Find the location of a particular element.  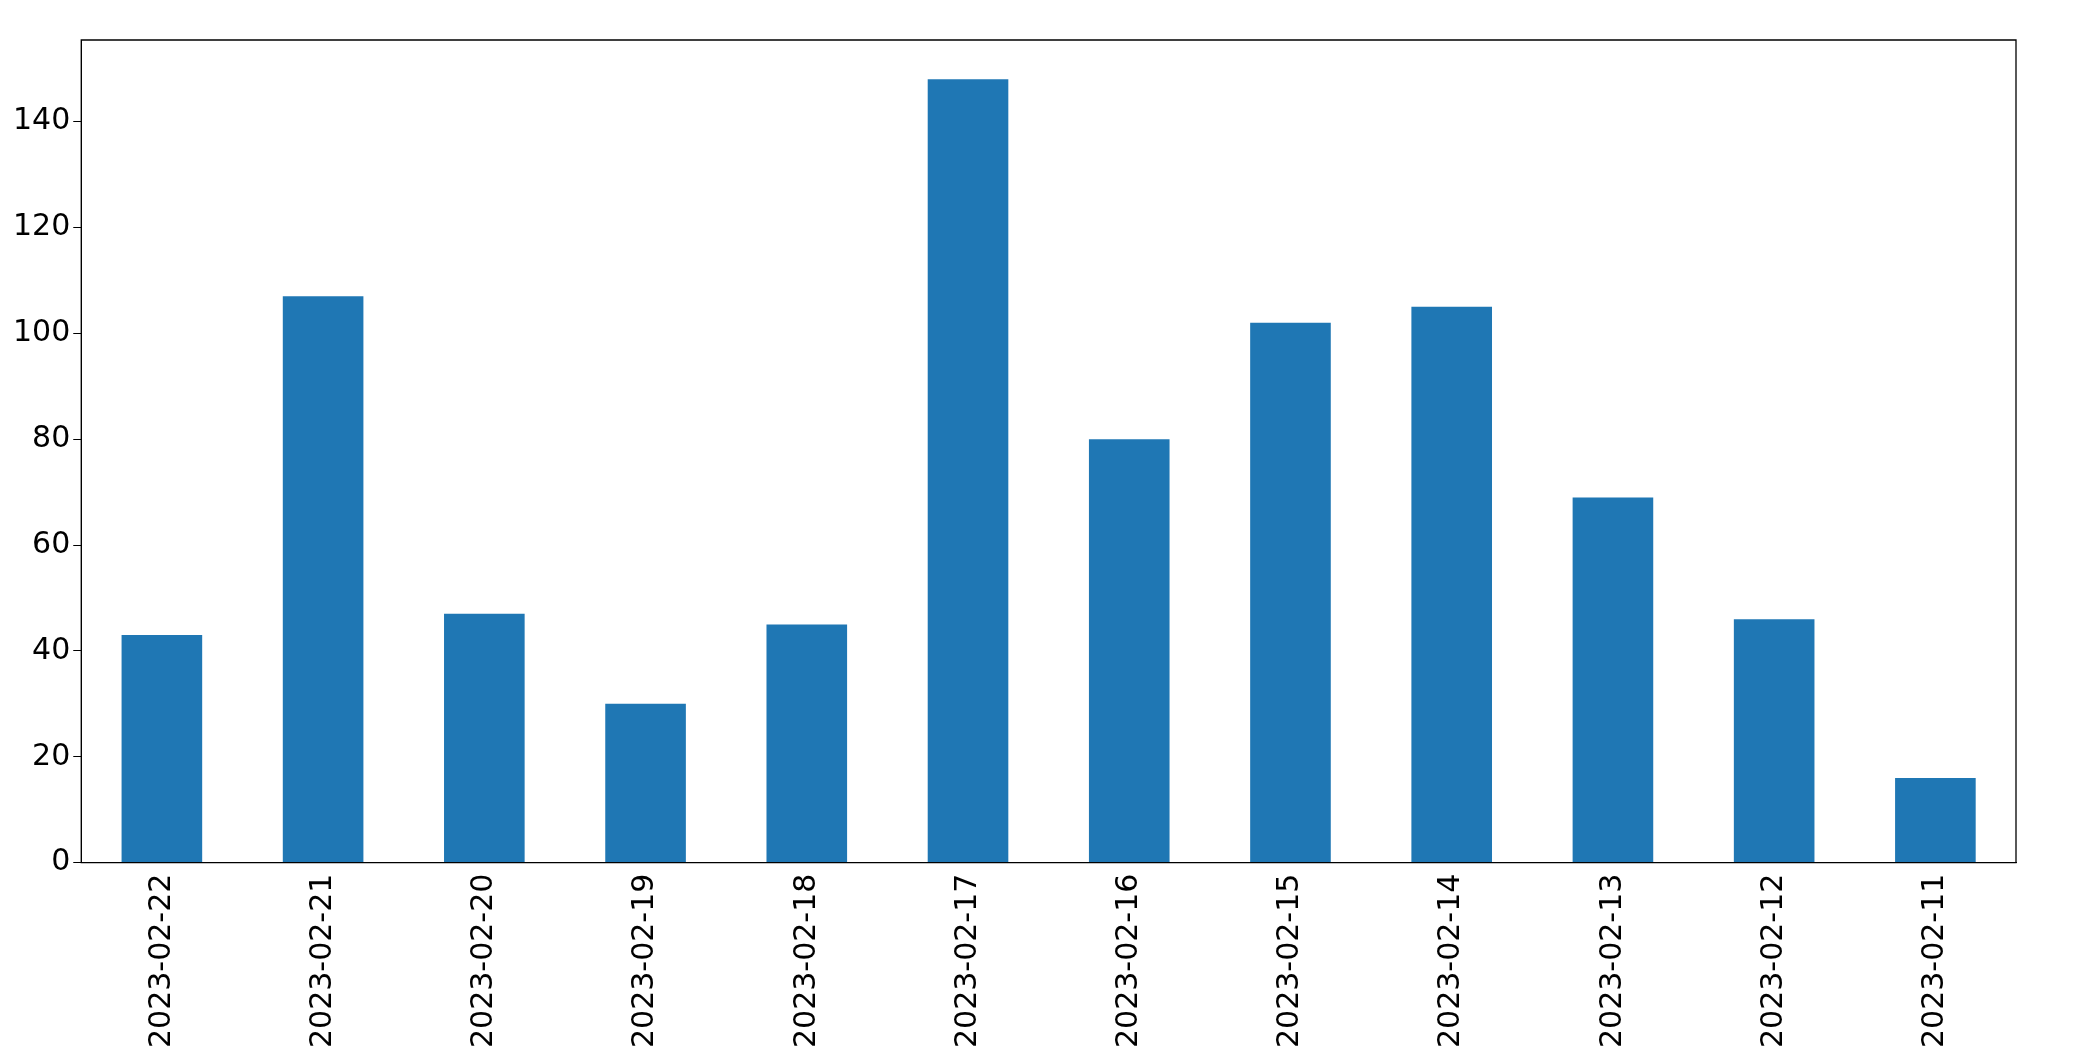

x-tick-label: 2023-02-14 is located at coordinates (1449, 961).